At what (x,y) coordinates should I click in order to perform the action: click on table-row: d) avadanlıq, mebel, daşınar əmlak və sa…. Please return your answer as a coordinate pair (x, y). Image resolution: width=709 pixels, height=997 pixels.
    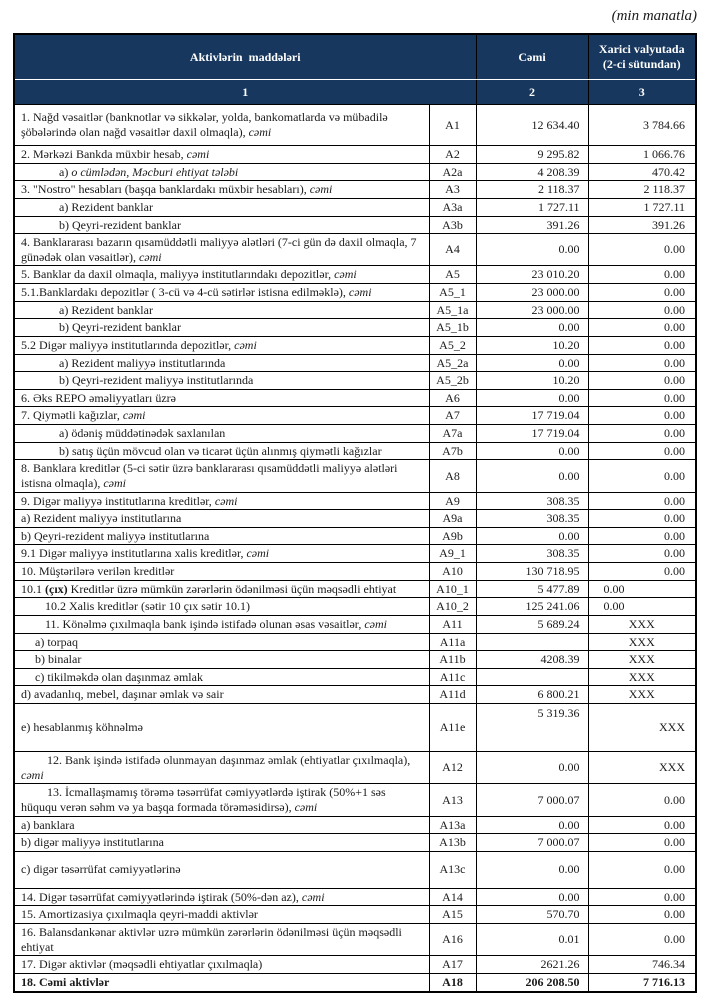
    Looking at the image, I should click on (355, 694).